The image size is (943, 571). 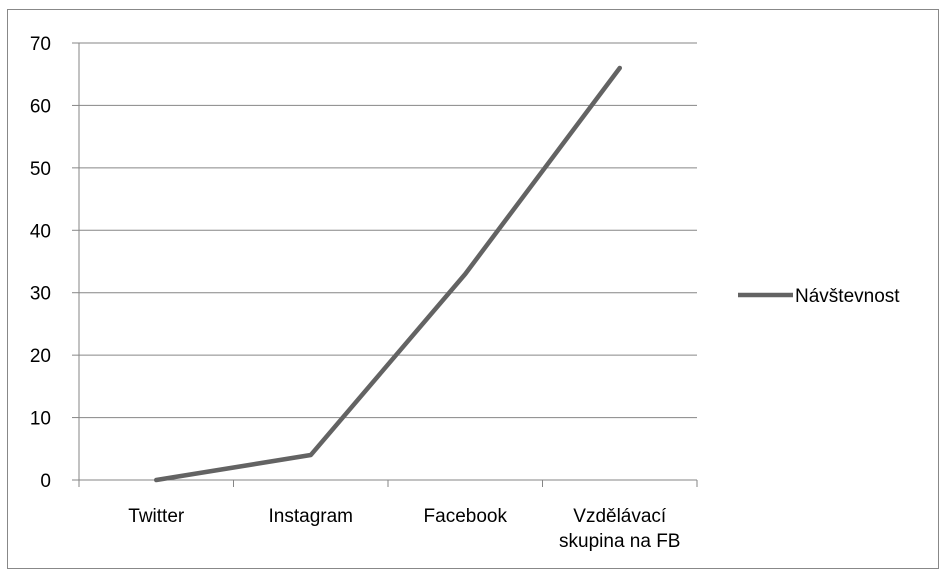 What do you see at coordinates (40, 44) in the screenshot?
I see `y-tick-label-70: 70` at bounding box center [40, 44].